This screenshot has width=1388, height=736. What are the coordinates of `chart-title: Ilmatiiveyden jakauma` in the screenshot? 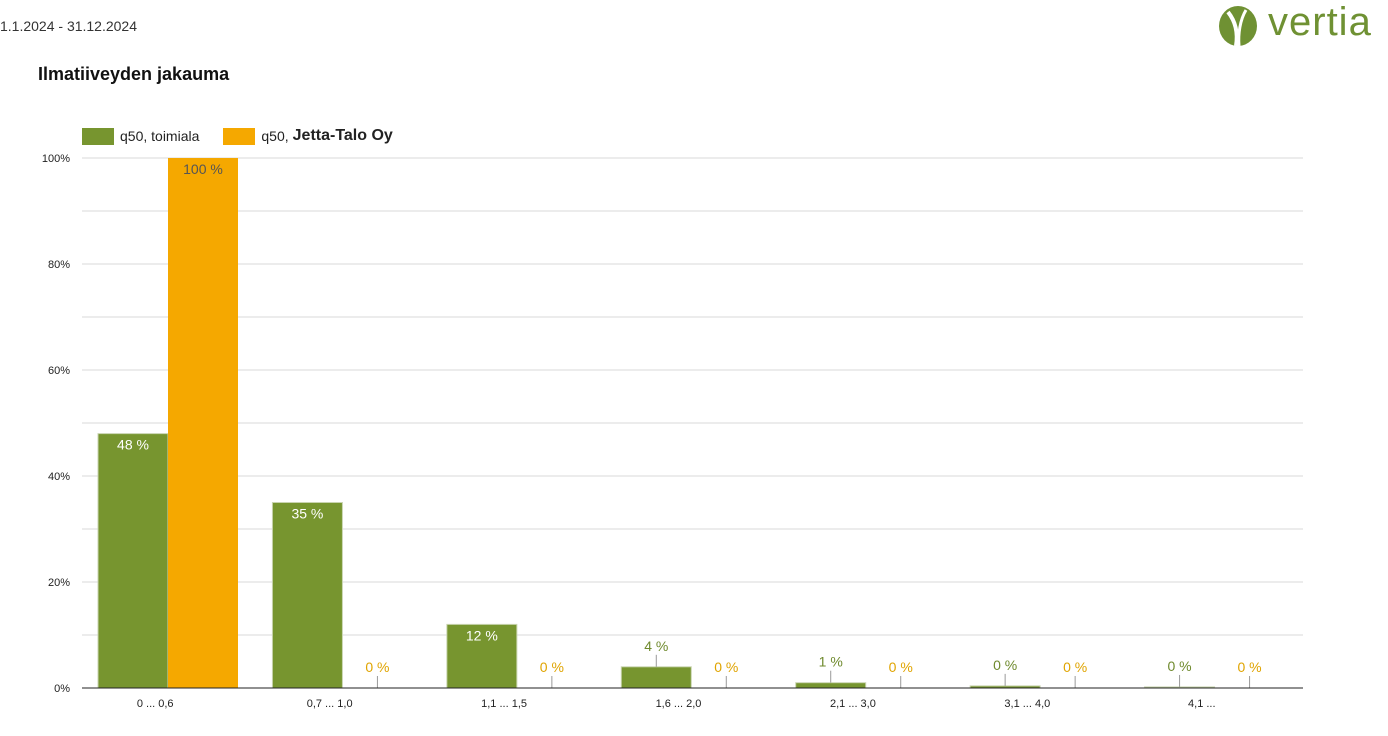 It's located at (134, 74).